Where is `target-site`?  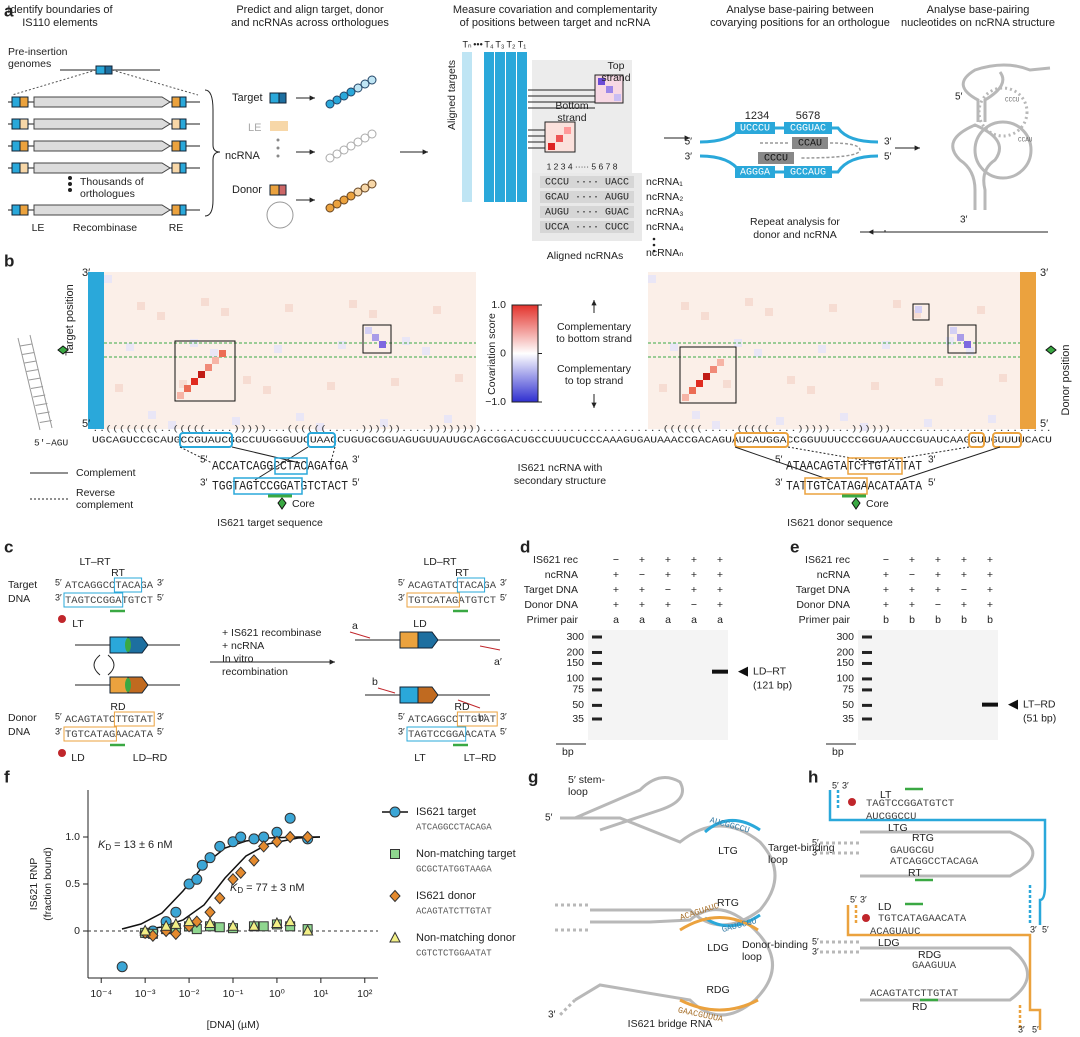
target-site is located at coordinates (183, 210).